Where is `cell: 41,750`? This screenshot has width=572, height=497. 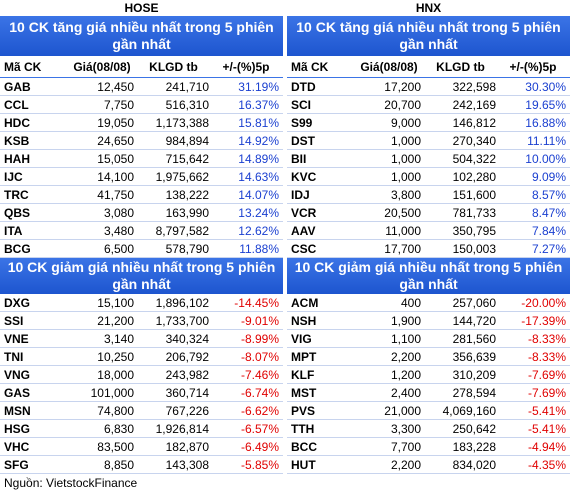
cell: 41,750 is located at coordinates (115, 195).